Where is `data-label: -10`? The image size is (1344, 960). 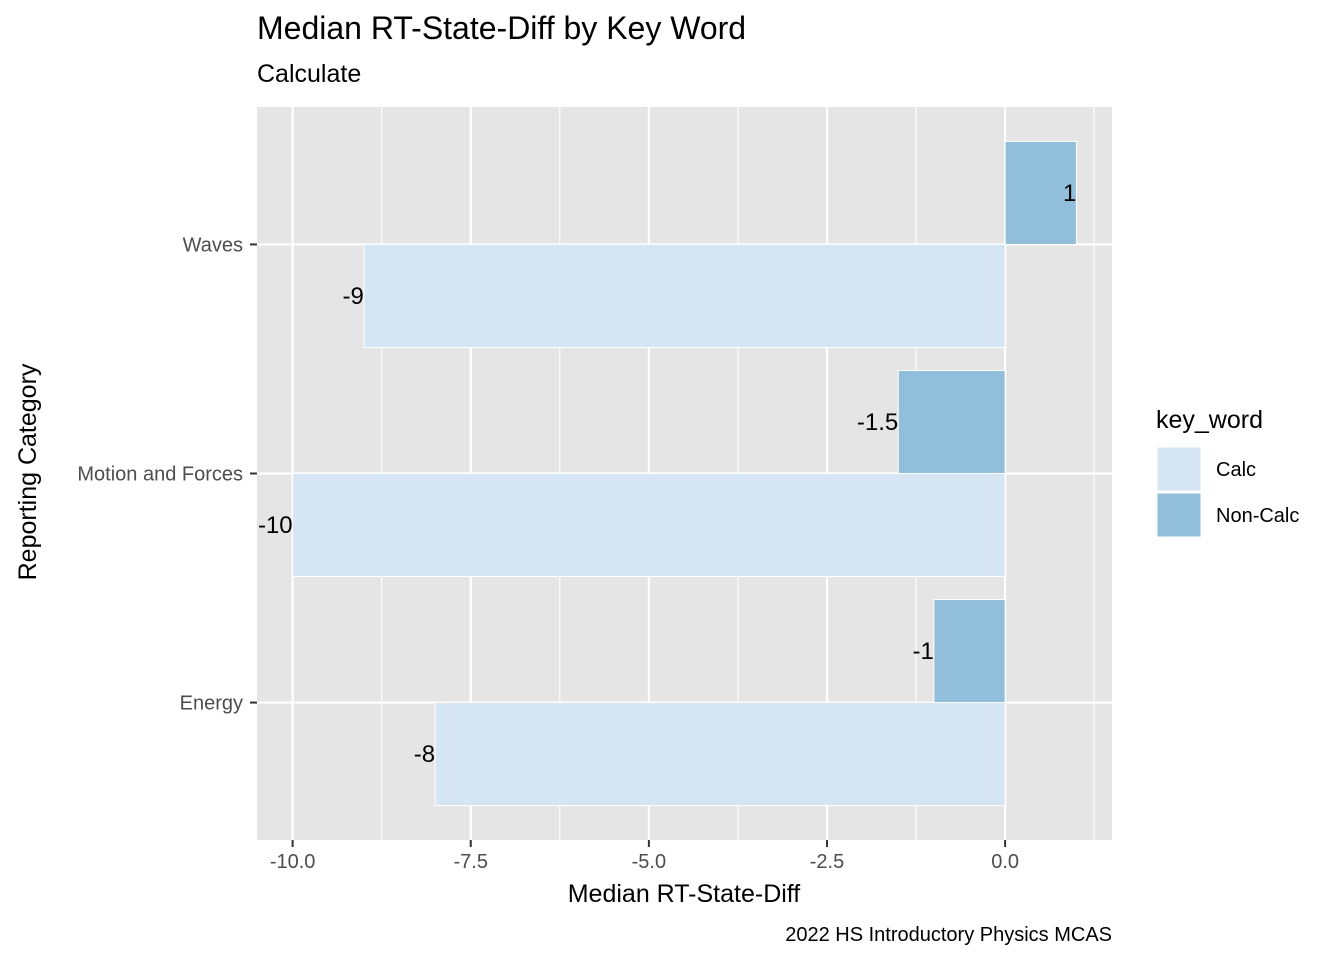
data-label: -10 is located at coordinates (275, 525).